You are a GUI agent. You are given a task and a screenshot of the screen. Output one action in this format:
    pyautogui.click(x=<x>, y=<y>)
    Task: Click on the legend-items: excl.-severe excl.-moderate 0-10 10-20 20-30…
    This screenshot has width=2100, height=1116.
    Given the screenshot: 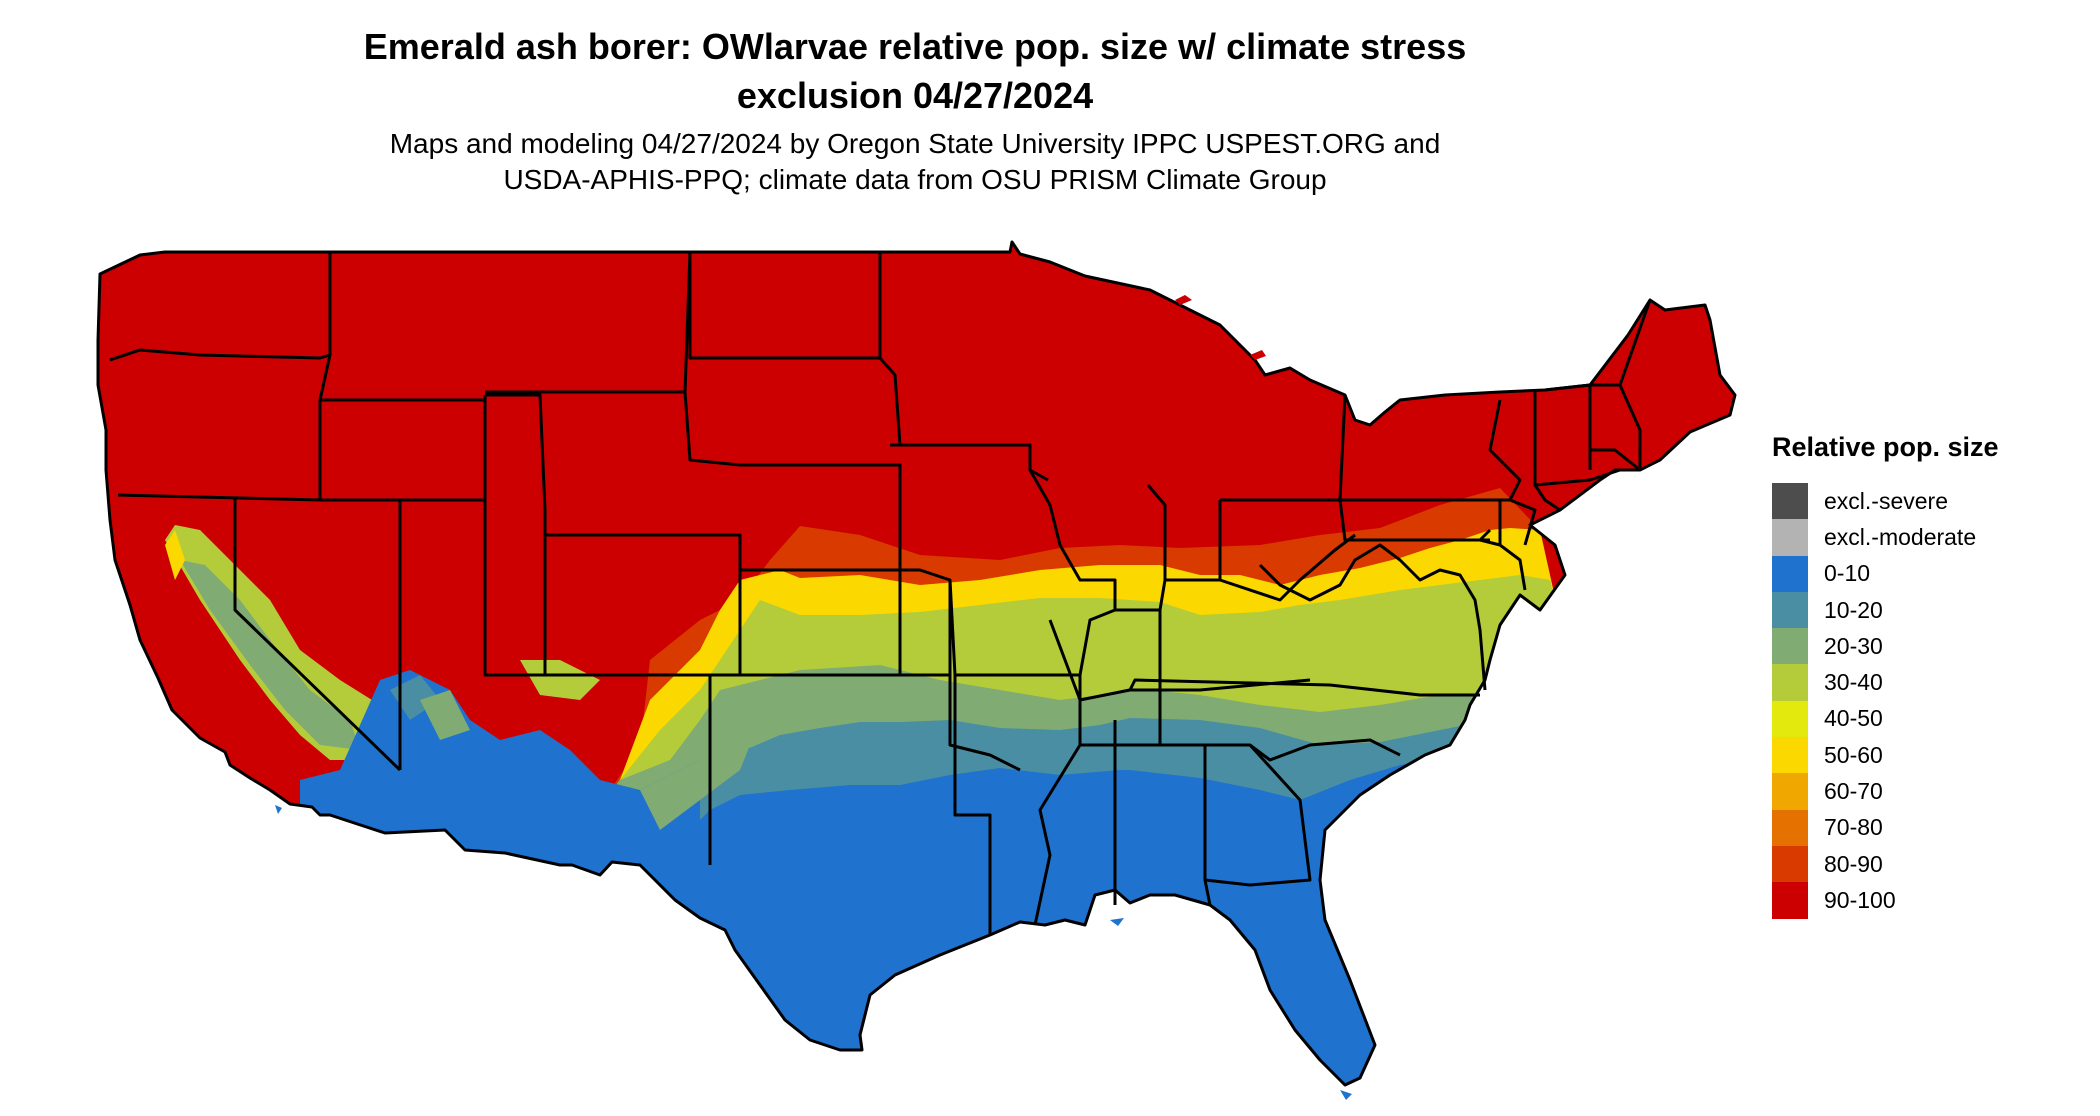 What is the action you would take?
    pyautogui.click(x=1885, y=701)
    